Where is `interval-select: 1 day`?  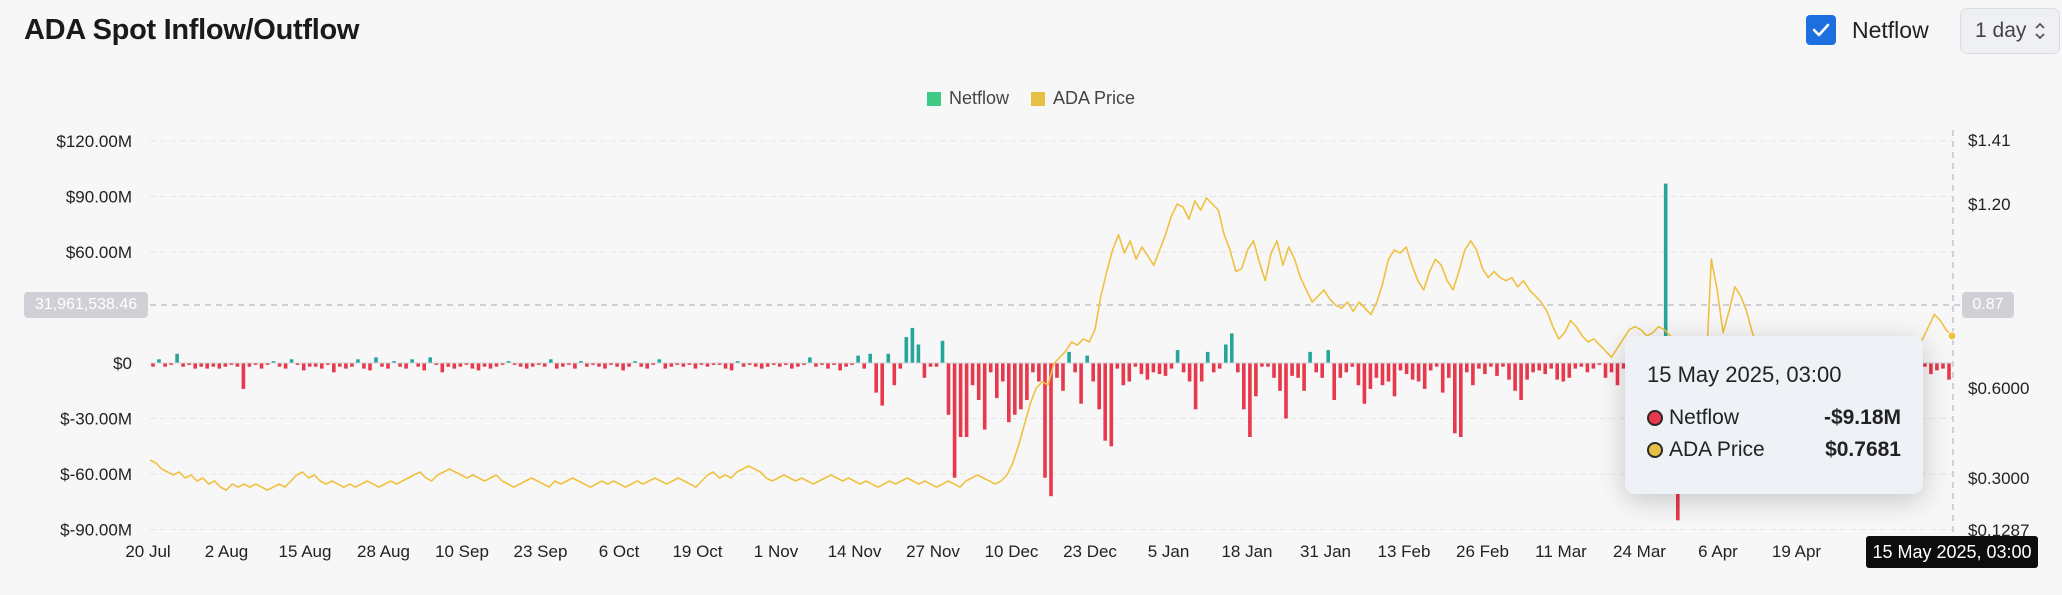 interval-select: 1 day is located at coordinates (2010, 31).